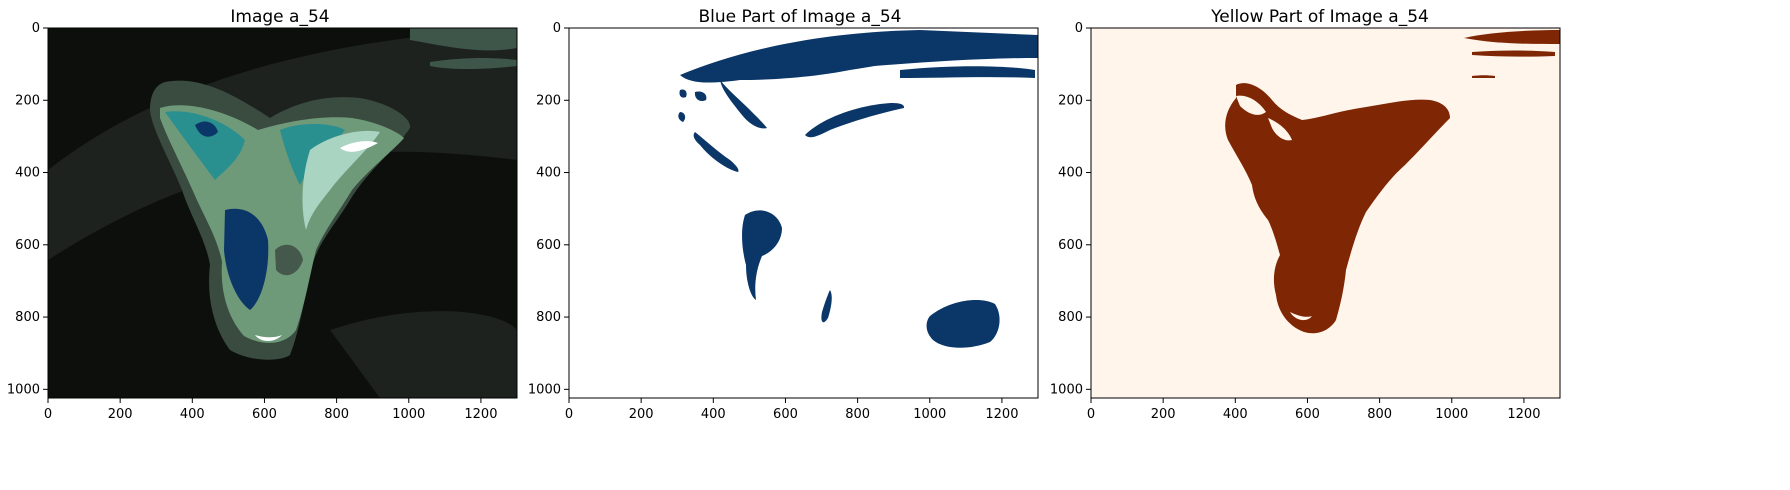 The height and width of the screenshot is (490, 1790). What do you see at coordinates (289, 260) in the screenshot?
I see `grey-green-region` at bounding box center [289, 260].